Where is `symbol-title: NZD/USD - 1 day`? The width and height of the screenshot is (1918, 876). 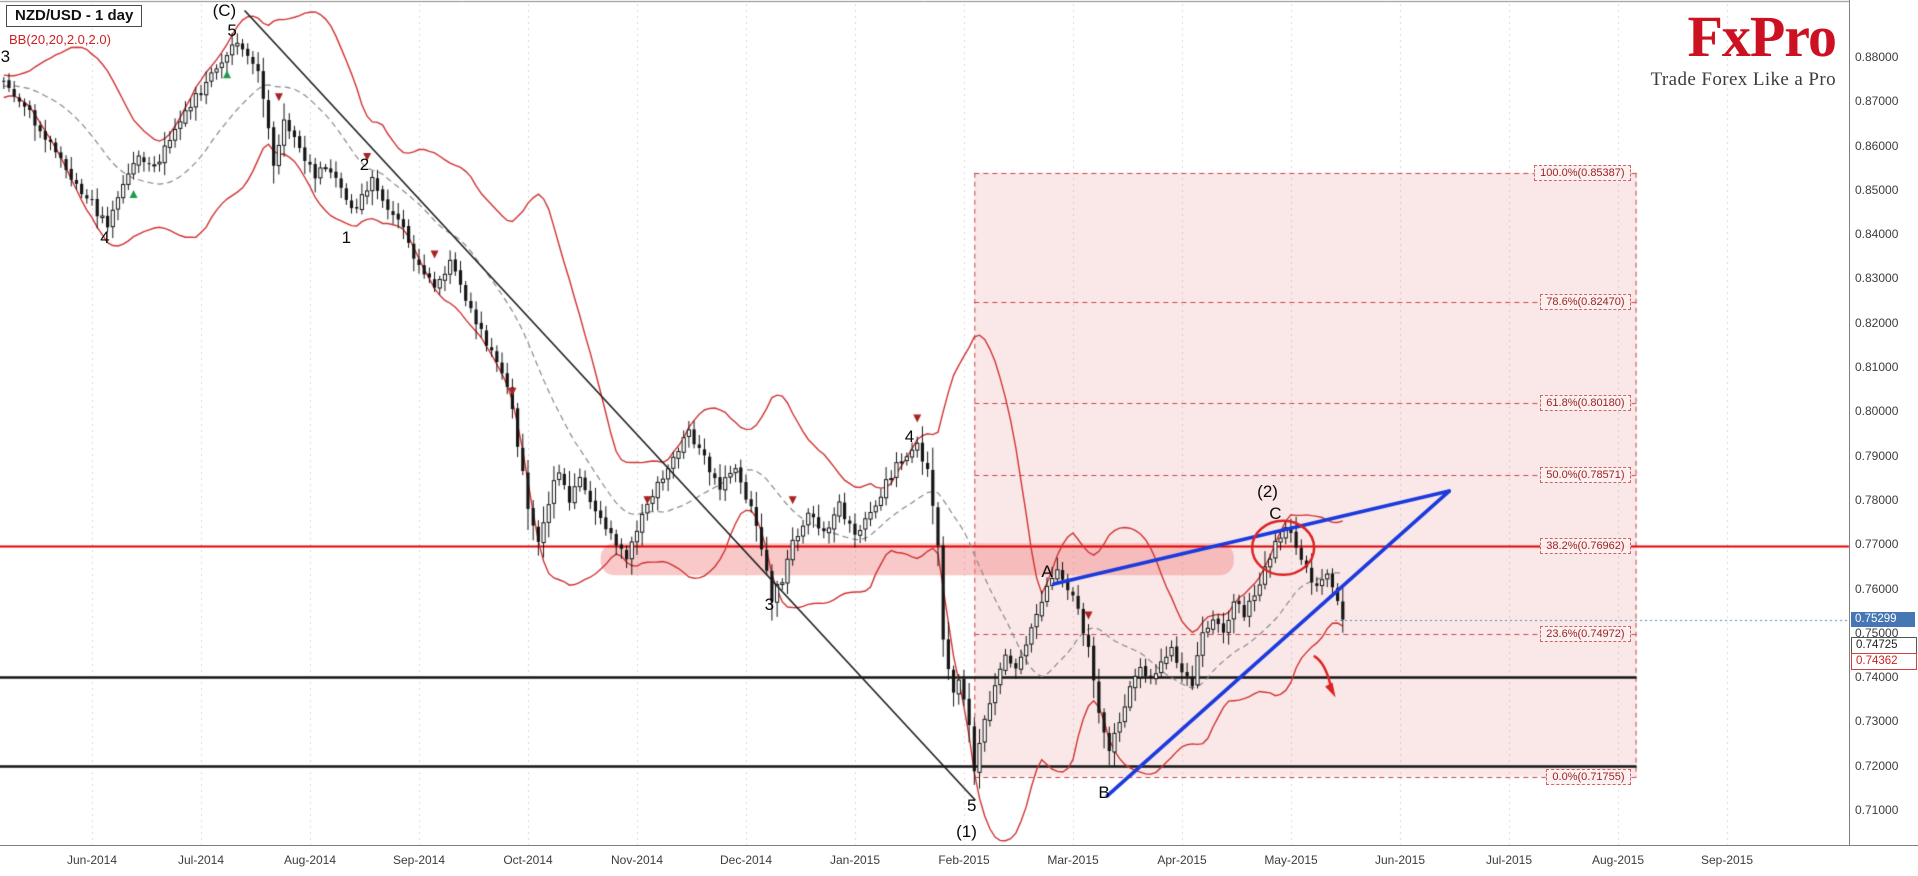
symbol-title: NZD/USD - 1 day is located at coordinates (74, 16).